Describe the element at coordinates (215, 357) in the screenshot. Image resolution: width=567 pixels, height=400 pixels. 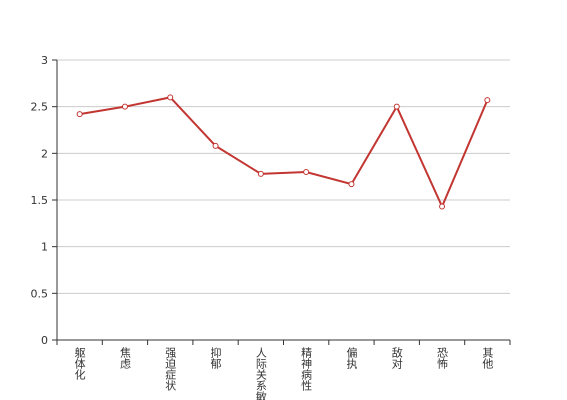
I see `x-tick-label: 抑郁` at that location.